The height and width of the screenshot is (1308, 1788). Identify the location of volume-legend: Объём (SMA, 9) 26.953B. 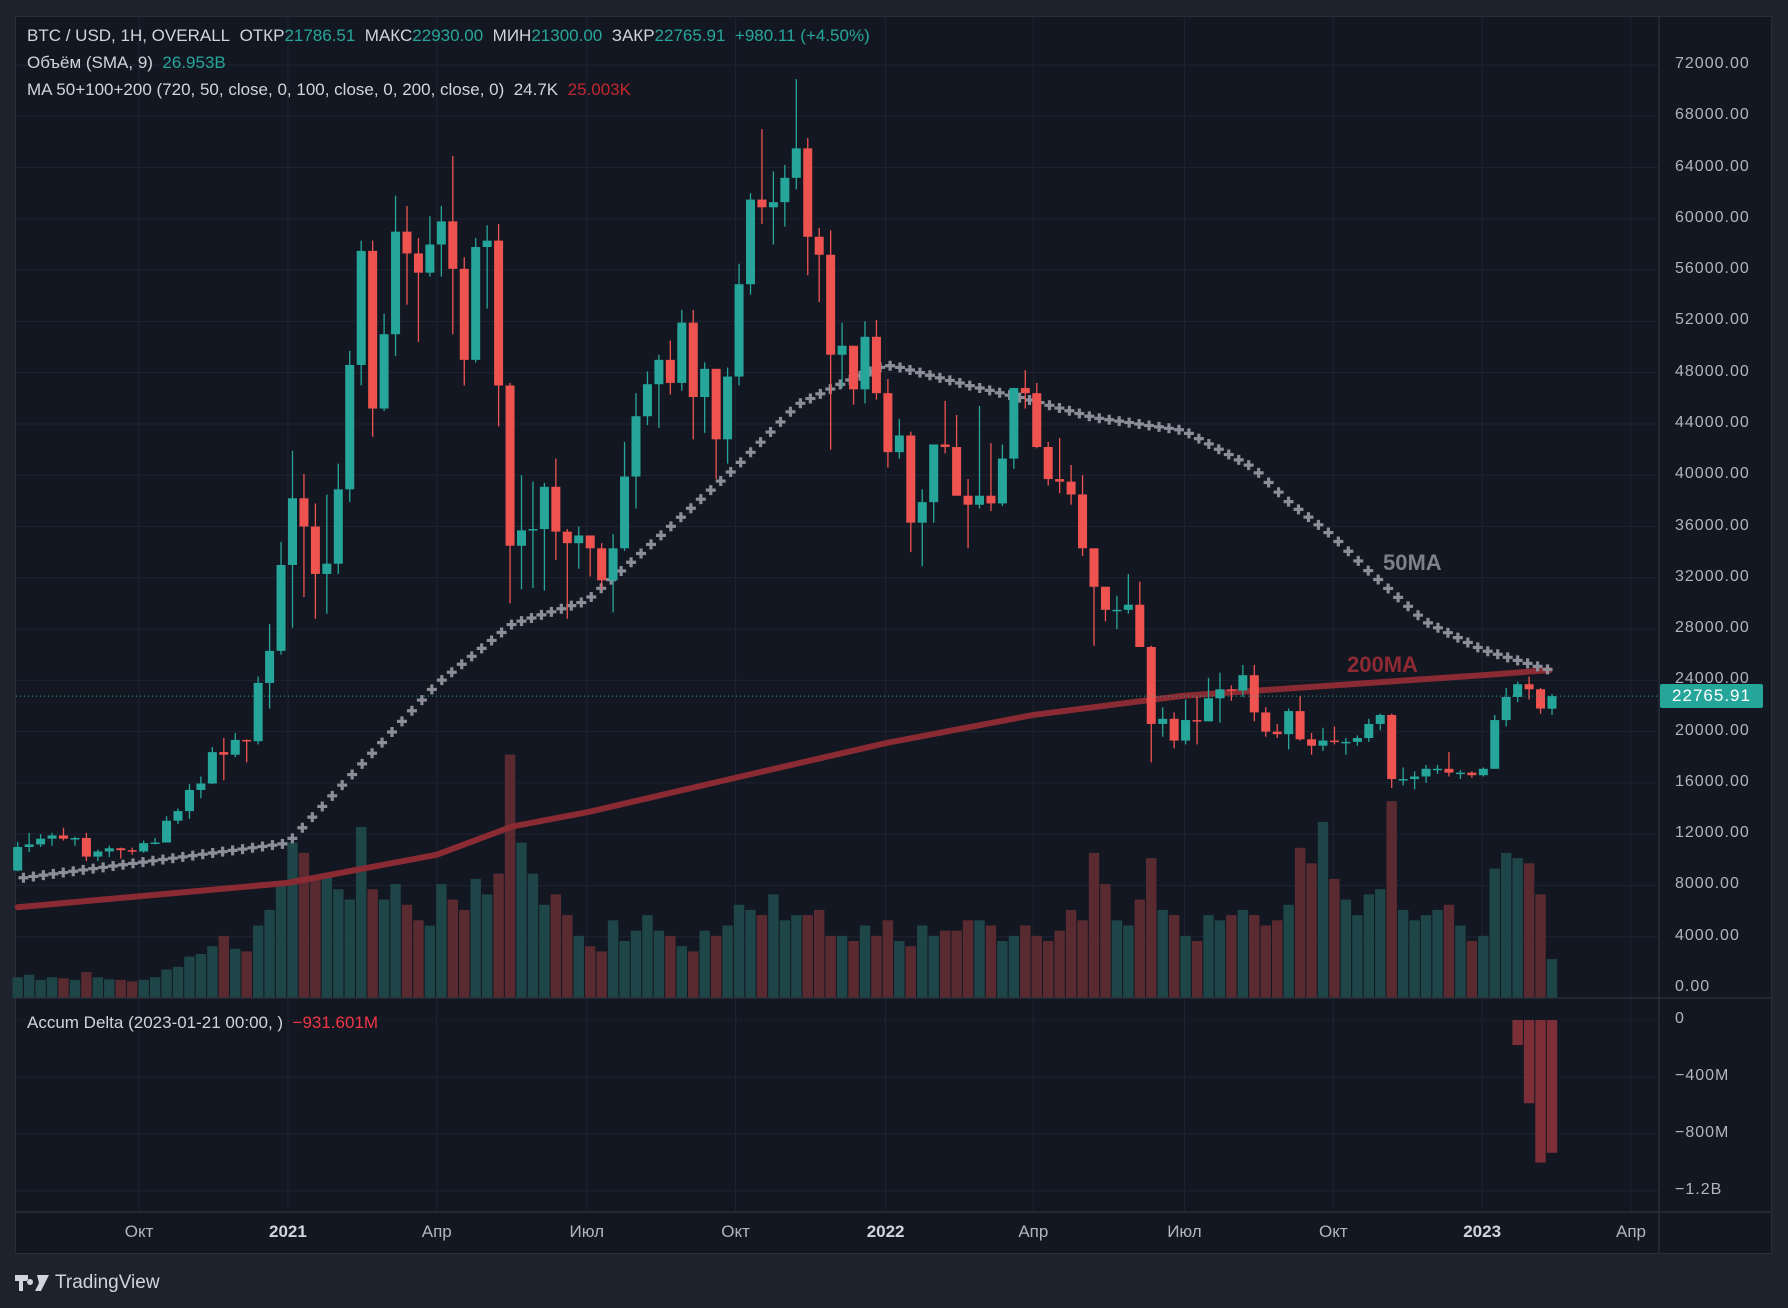
(126, 63).